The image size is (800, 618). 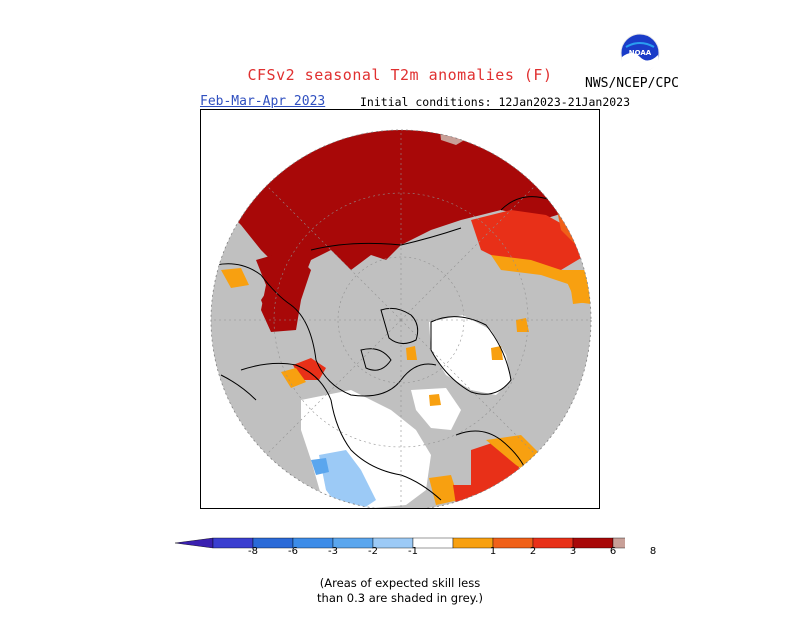 I want to click on legend-tick-label: -2, so click(x=373, y=551).